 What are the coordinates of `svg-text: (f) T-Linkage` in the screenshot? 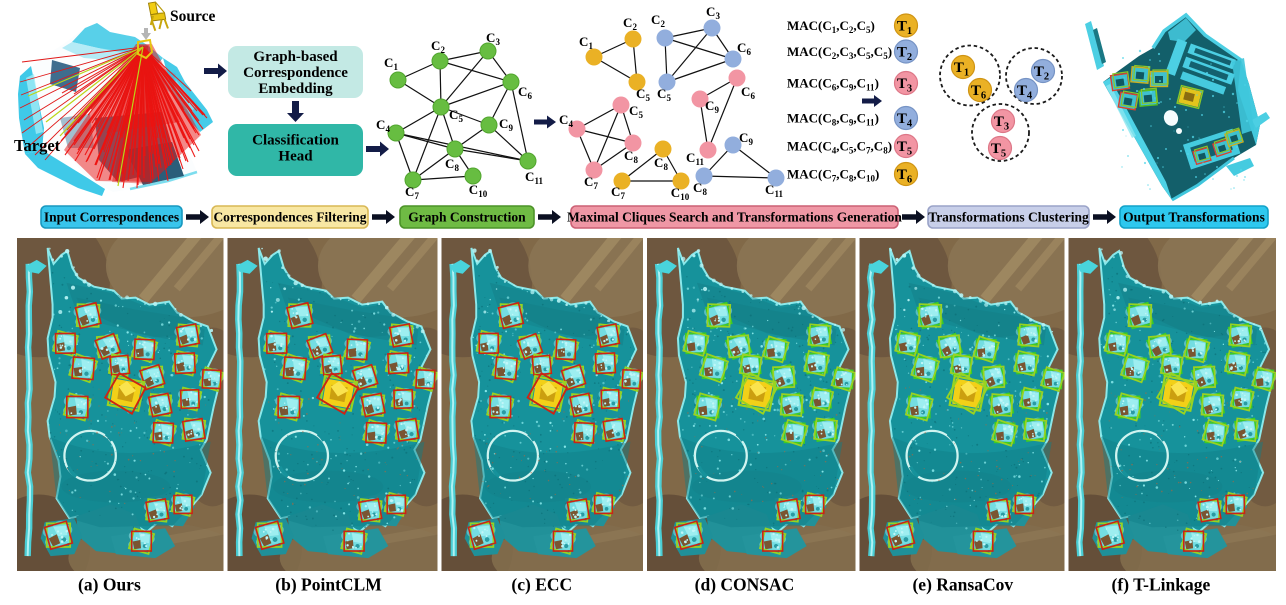 It's located at (1161, 585).